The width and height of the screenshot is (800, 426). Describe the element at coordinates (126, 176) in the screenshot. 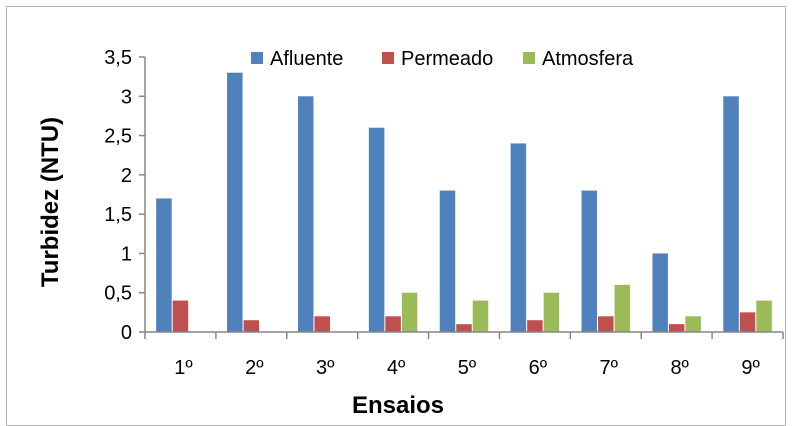

I see `y-tick-label: 2` at that location.